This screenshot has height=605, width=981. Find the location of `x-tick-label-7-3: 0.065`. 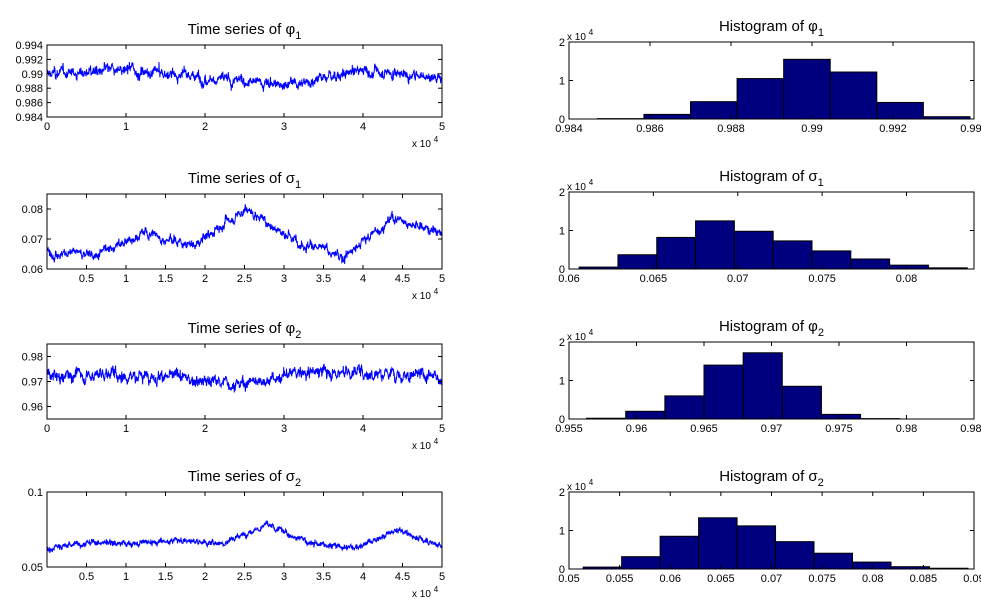

x-tick-label-7-3: 0.065 is located at coordinates (721, 579).